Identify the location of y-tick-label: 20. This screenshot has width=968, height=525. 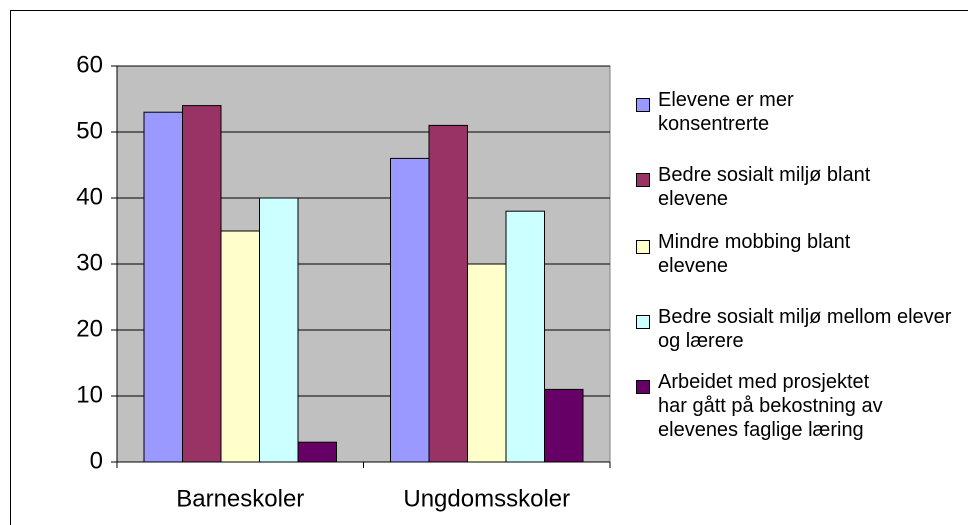
(89, 328).